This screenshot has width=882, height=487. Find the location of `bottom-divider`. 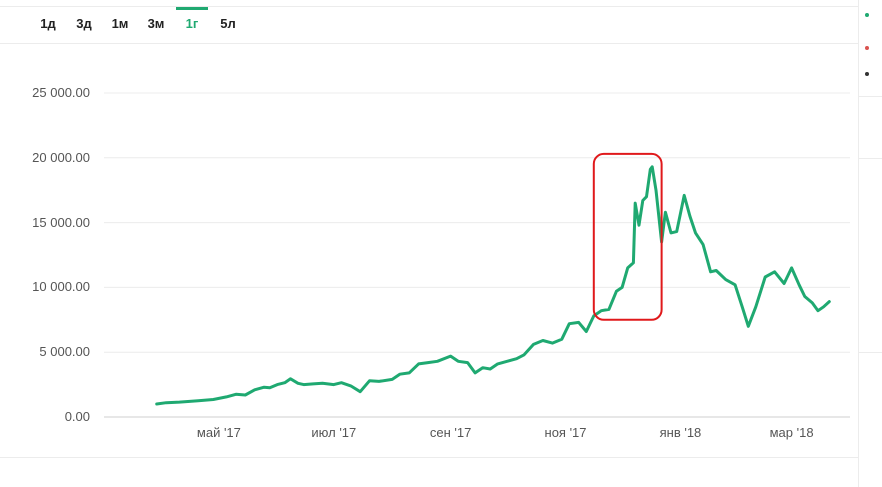

bottom-divider is located at coordinates (429, 457).